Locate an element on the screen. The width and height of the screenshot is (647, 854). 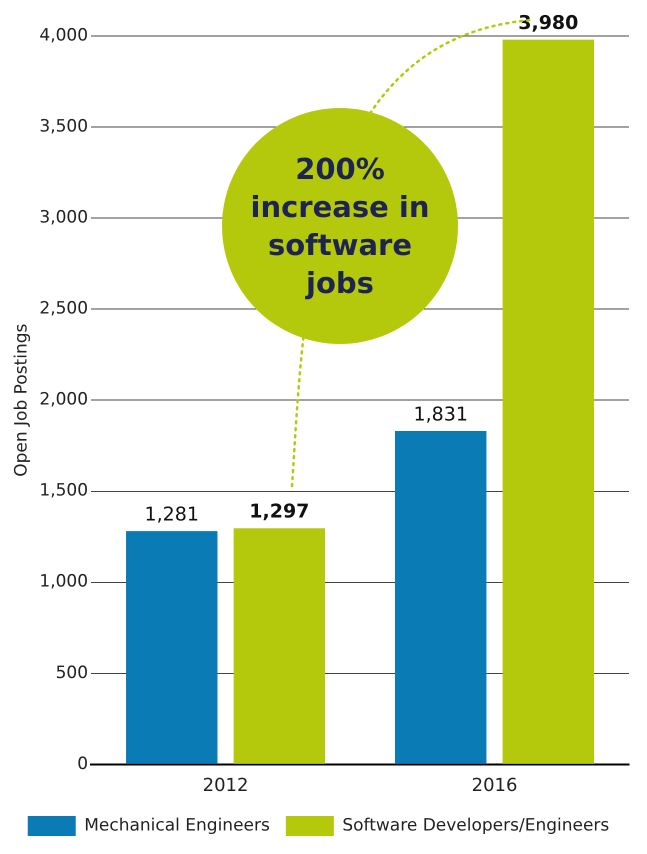
y-tick-label: 2,500 is located at coordinates (63, 308).